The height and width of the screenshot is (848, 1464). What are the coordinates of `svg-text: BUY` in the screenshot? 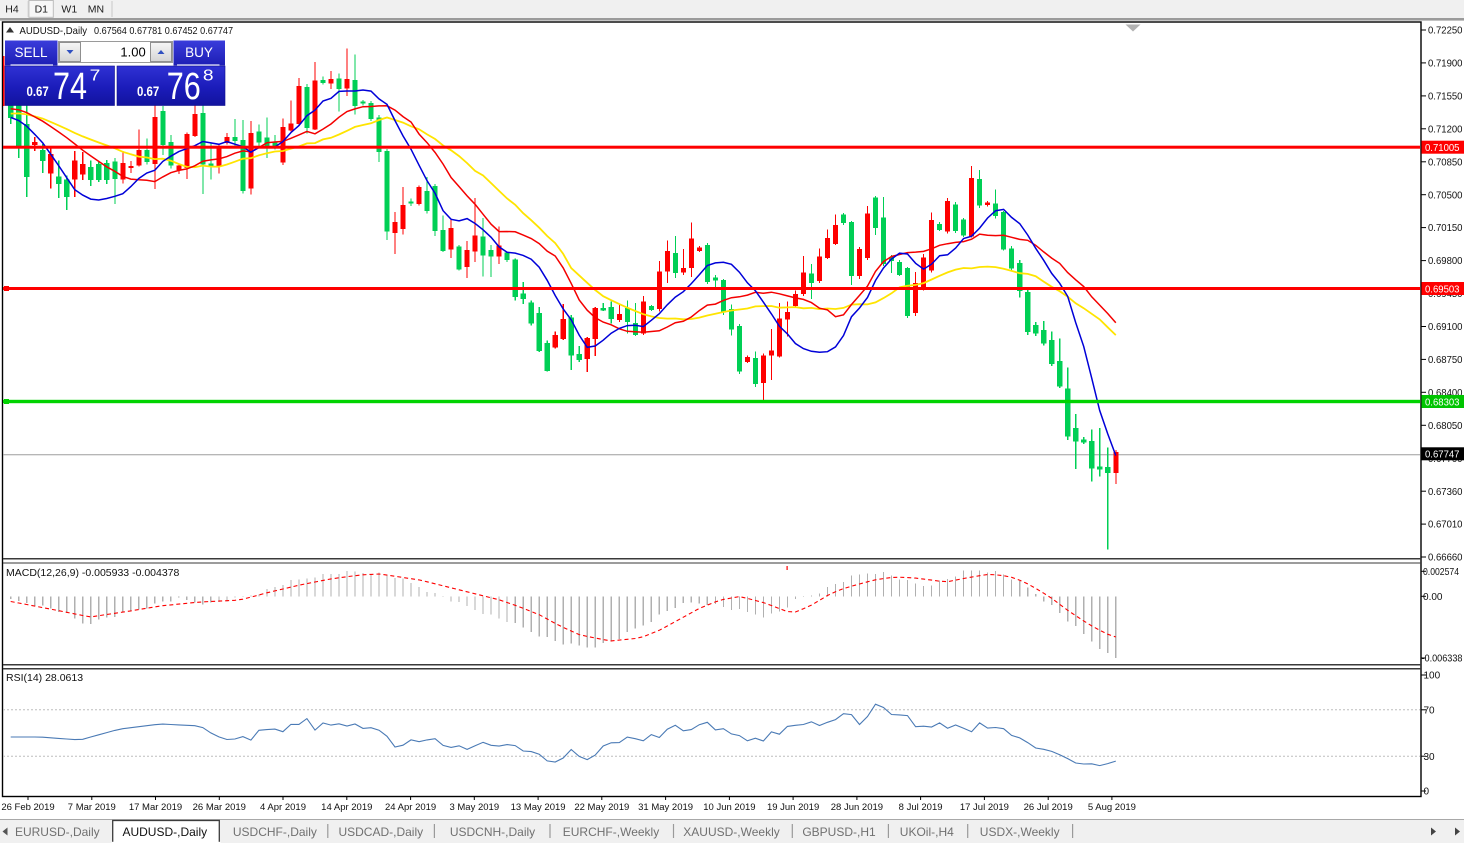 It's located at (199, 52).